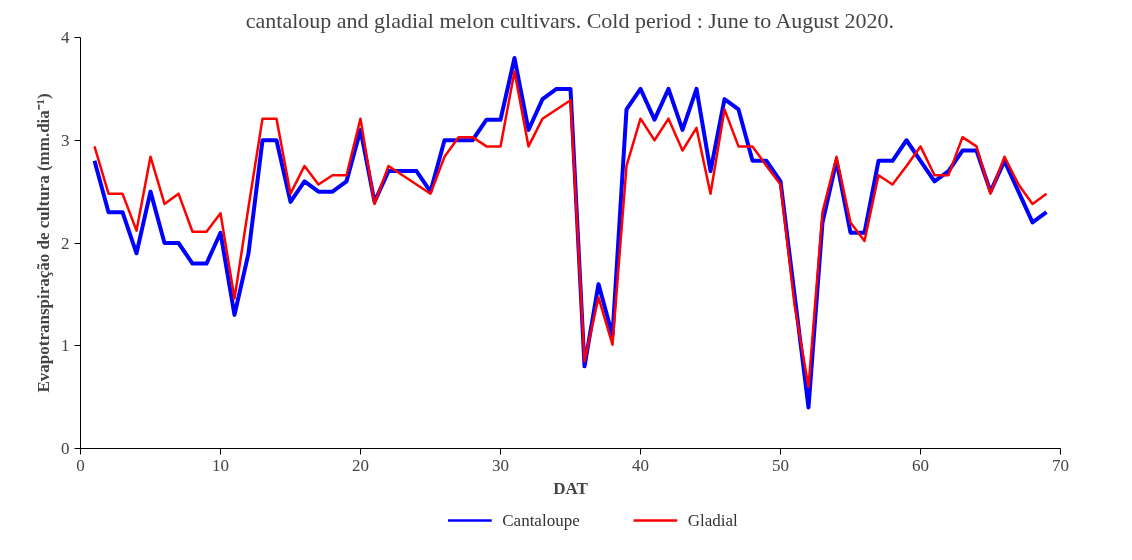 The image size is (1132, 560). Describe the element at coordinates (360, 465) in the screenshot. I see `x-tick-label: 20` at that location.